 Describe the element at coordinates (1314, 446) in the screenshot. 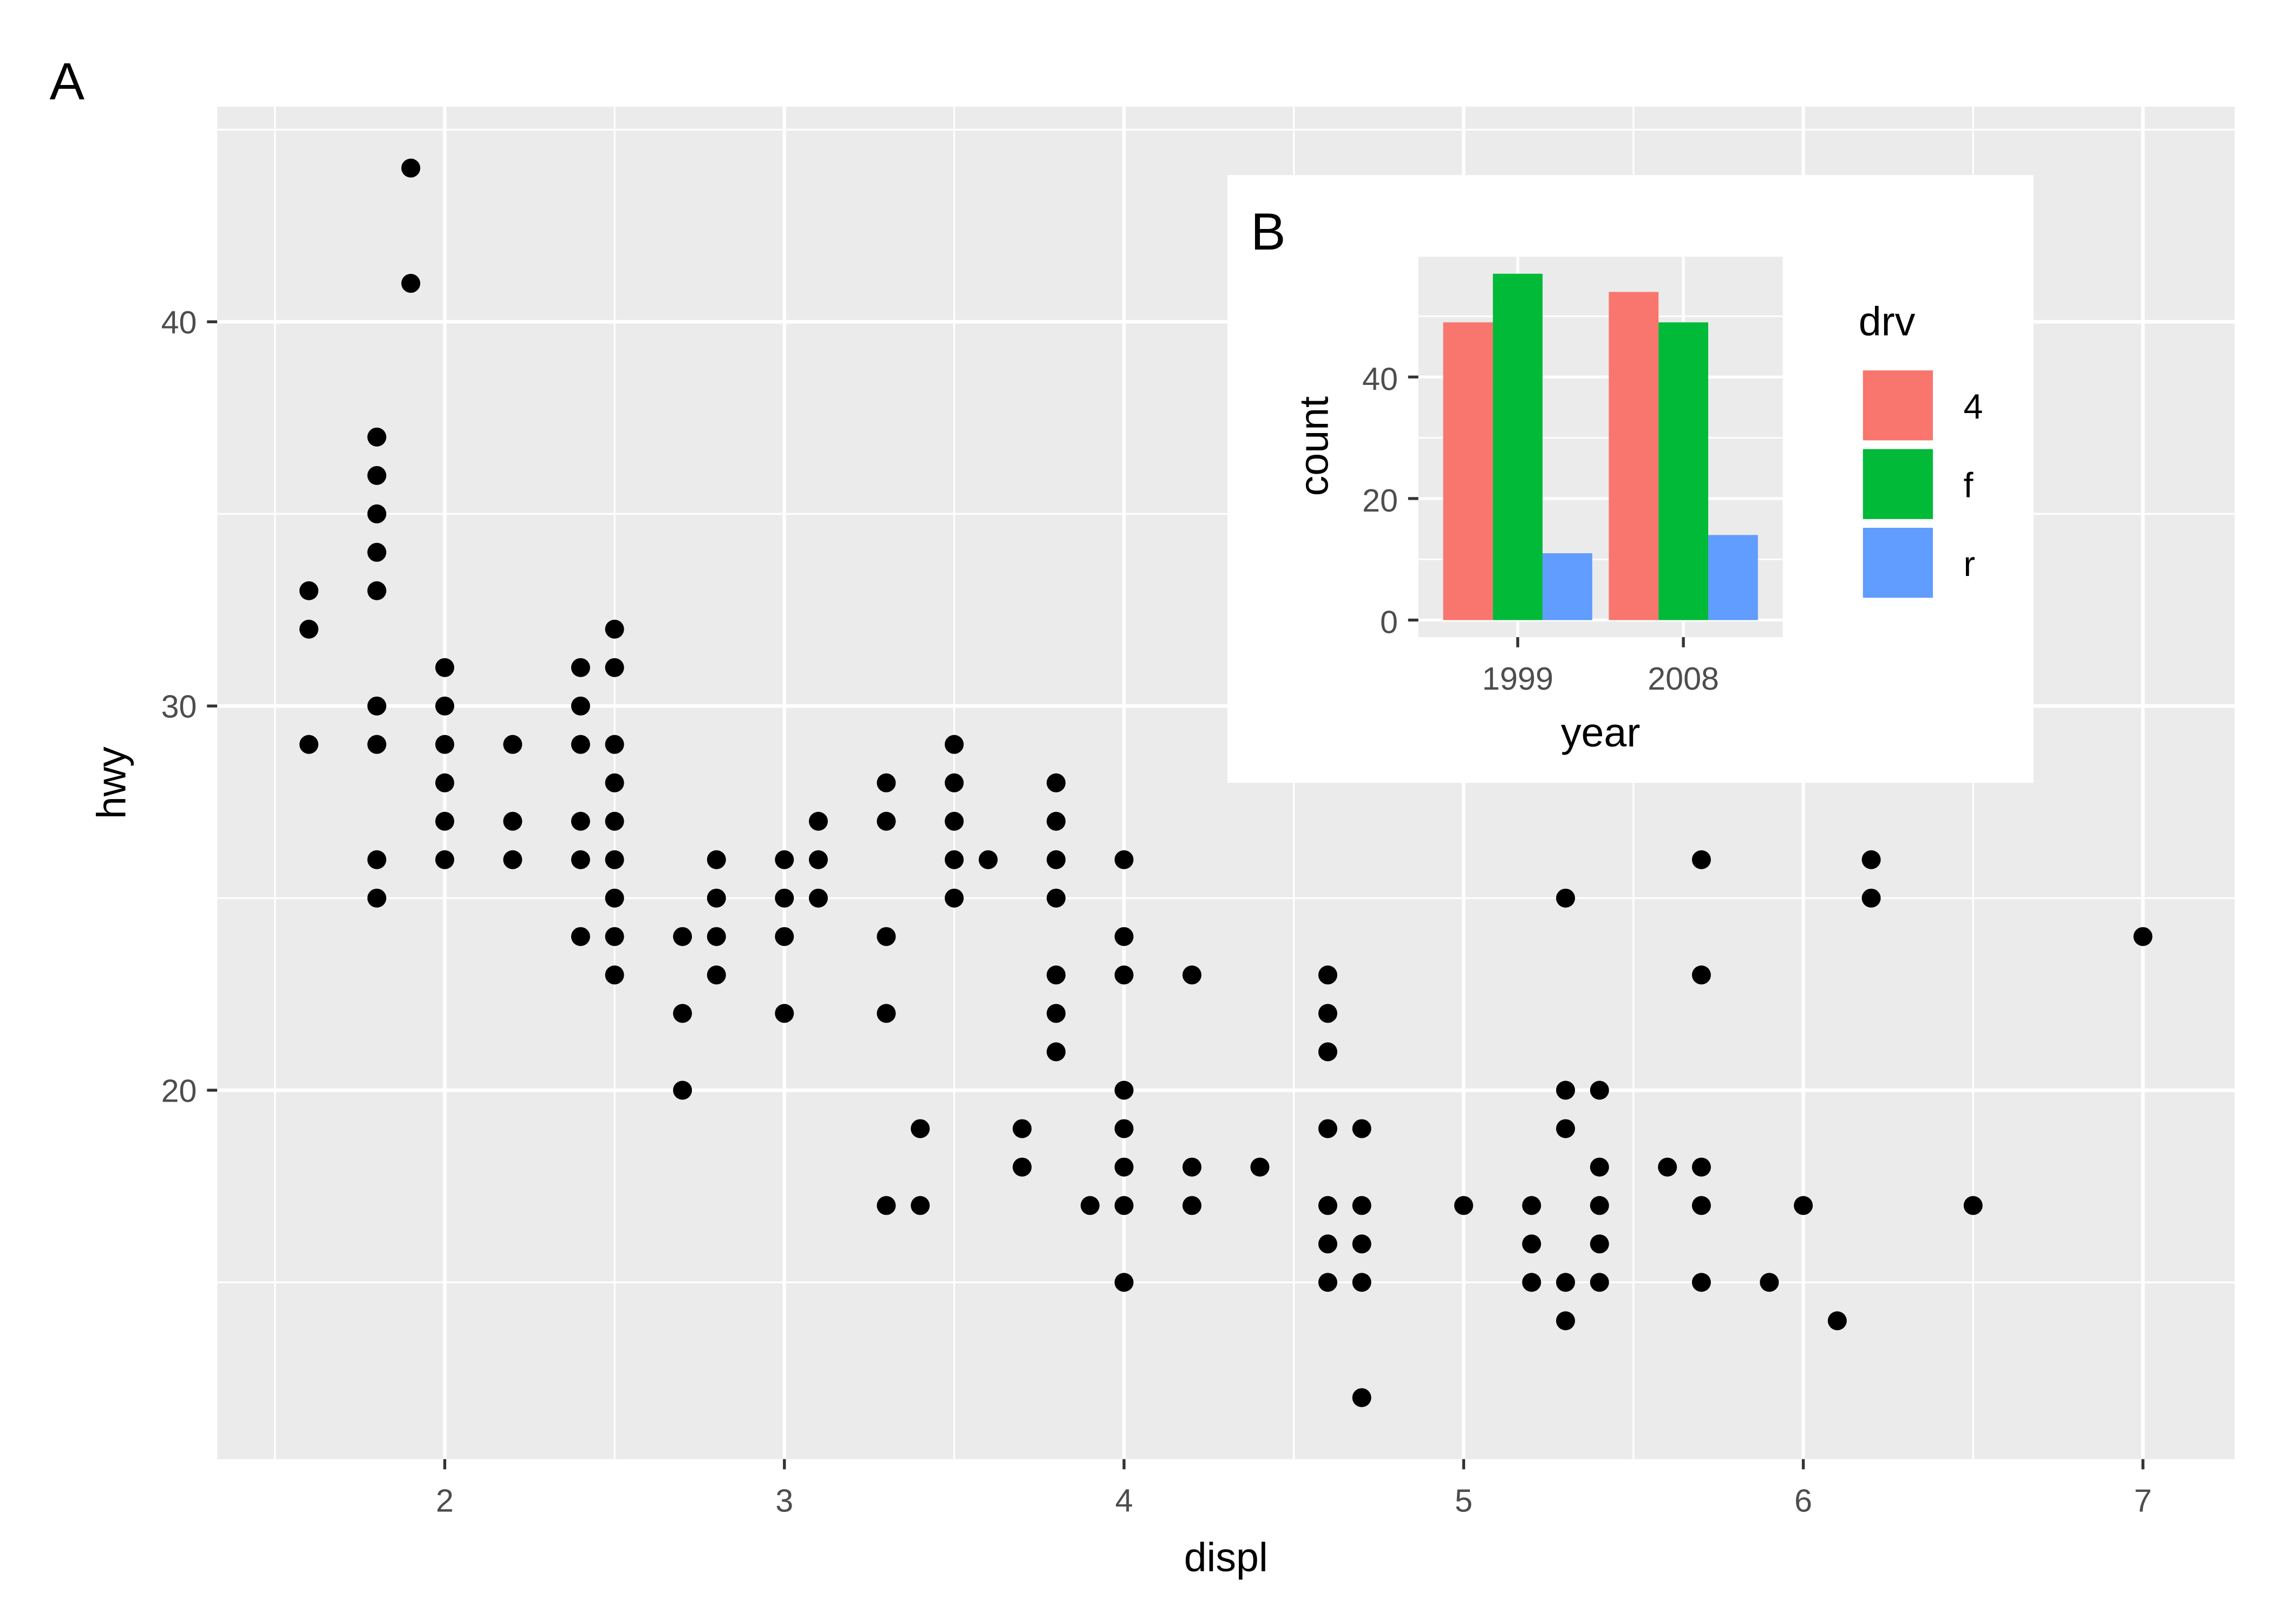

I see `inset-y-axis-title: count` at that location.